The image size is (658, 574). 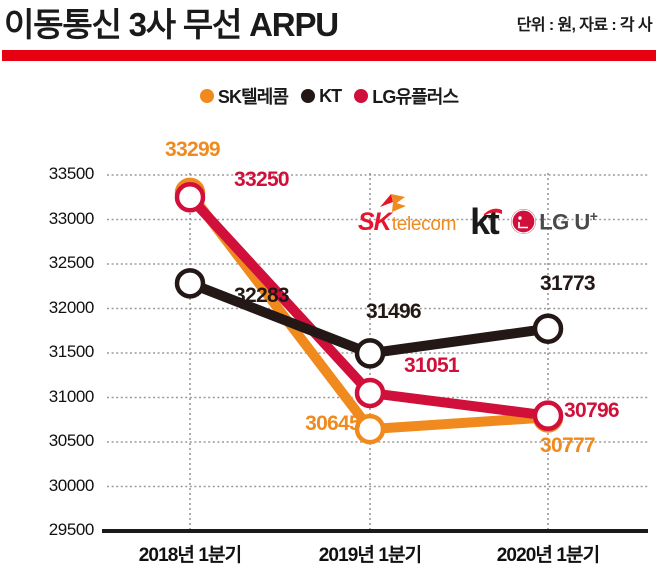 I want to click on data-value-label: 31051, so click(x=432, y=365).